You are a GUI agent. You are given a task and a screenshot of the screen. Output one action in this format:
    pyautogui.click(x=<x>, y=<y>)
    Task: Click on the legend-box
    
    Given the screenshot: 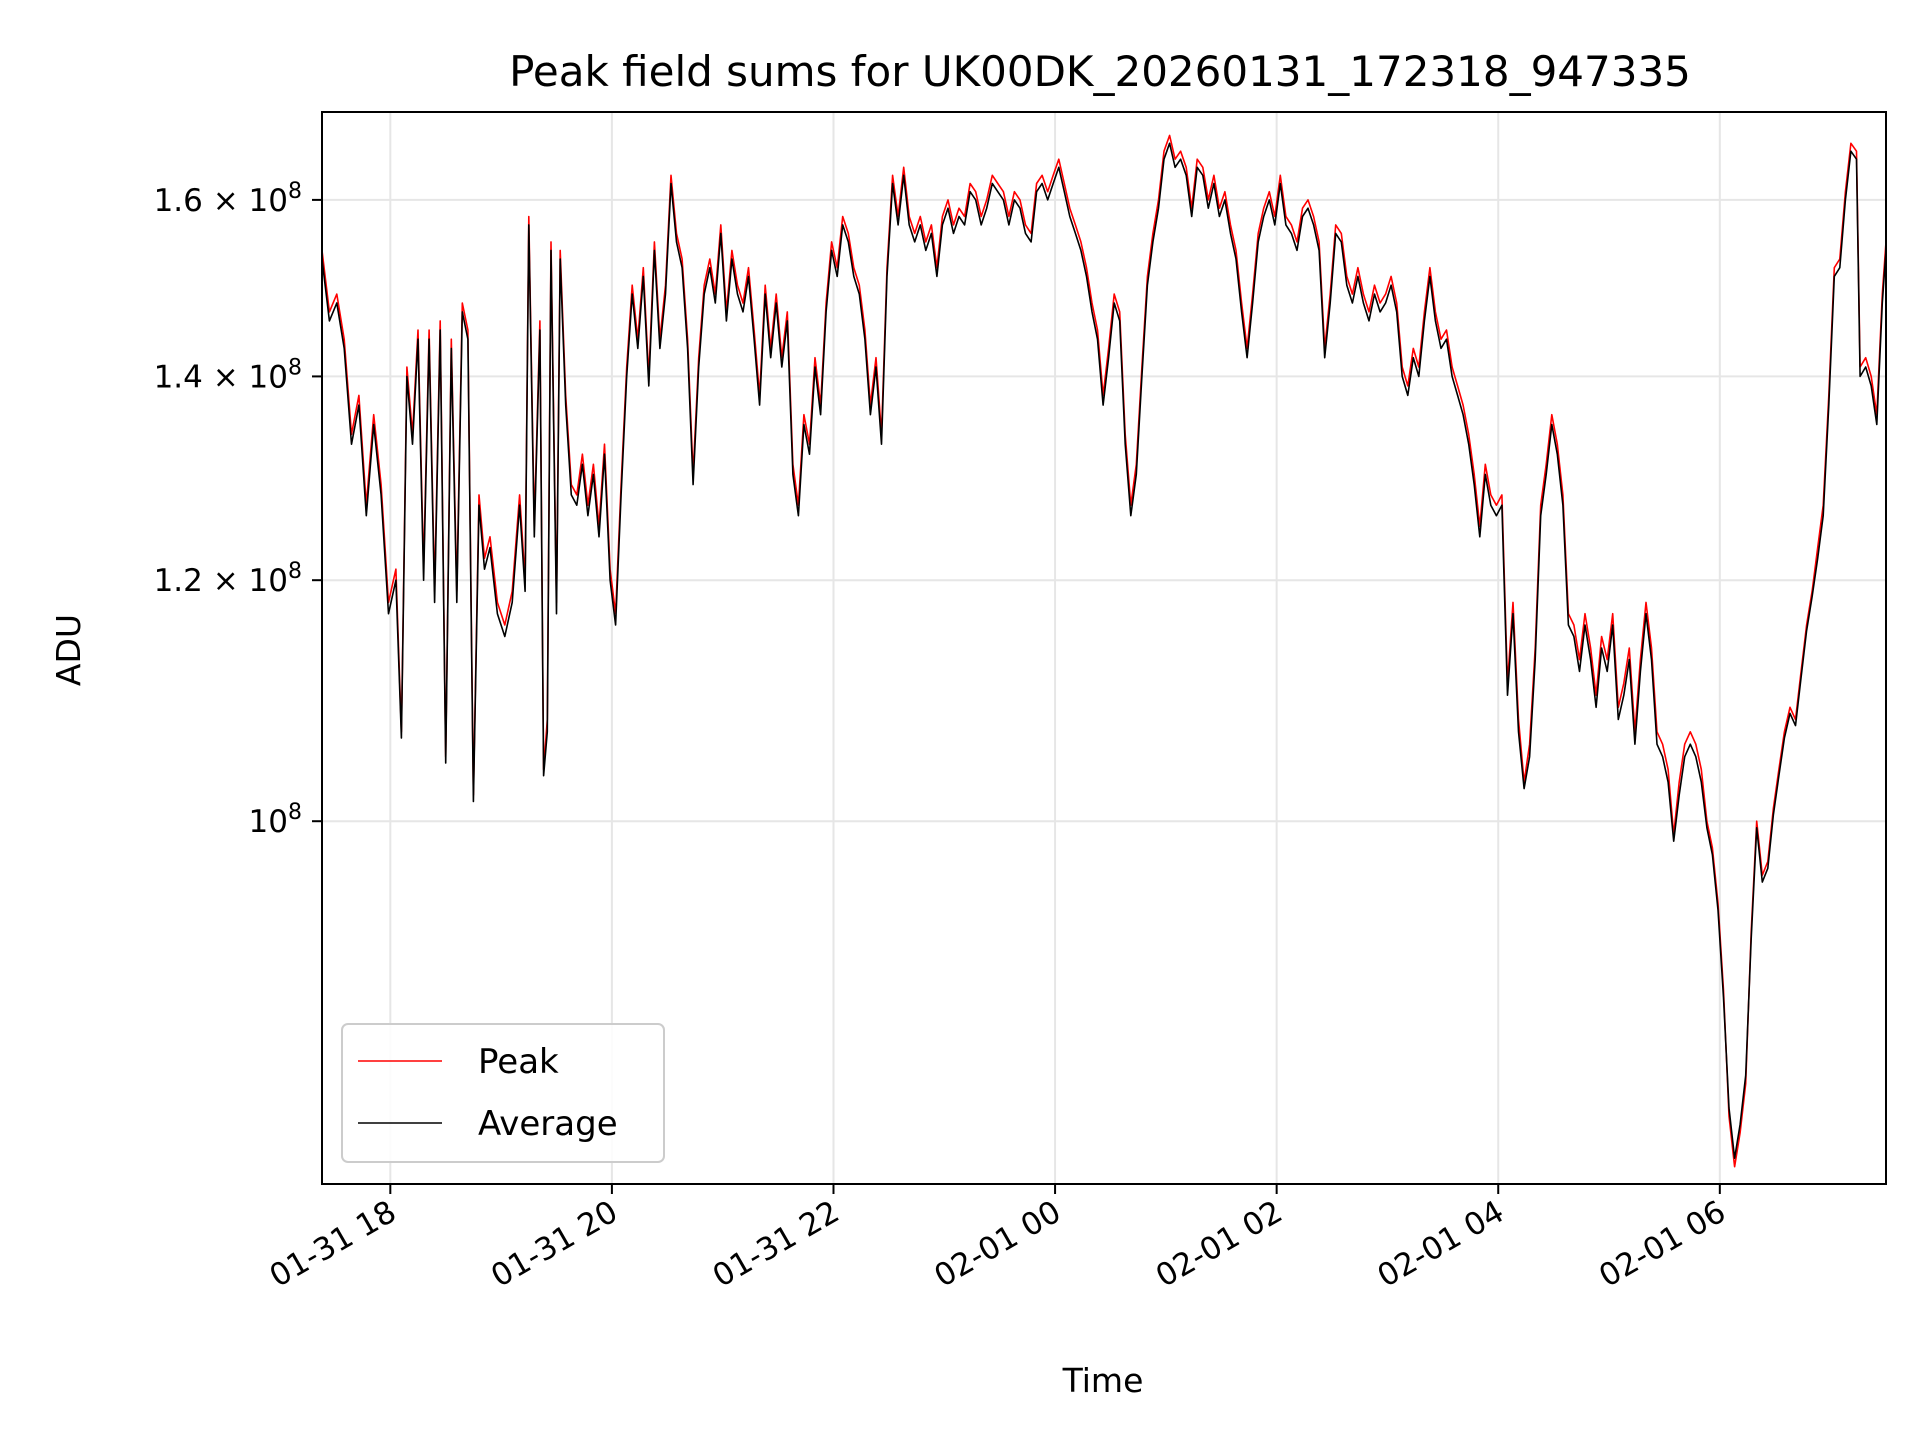 What is the action you would take?
    pyautogui.click(x=503, y=1093)
    